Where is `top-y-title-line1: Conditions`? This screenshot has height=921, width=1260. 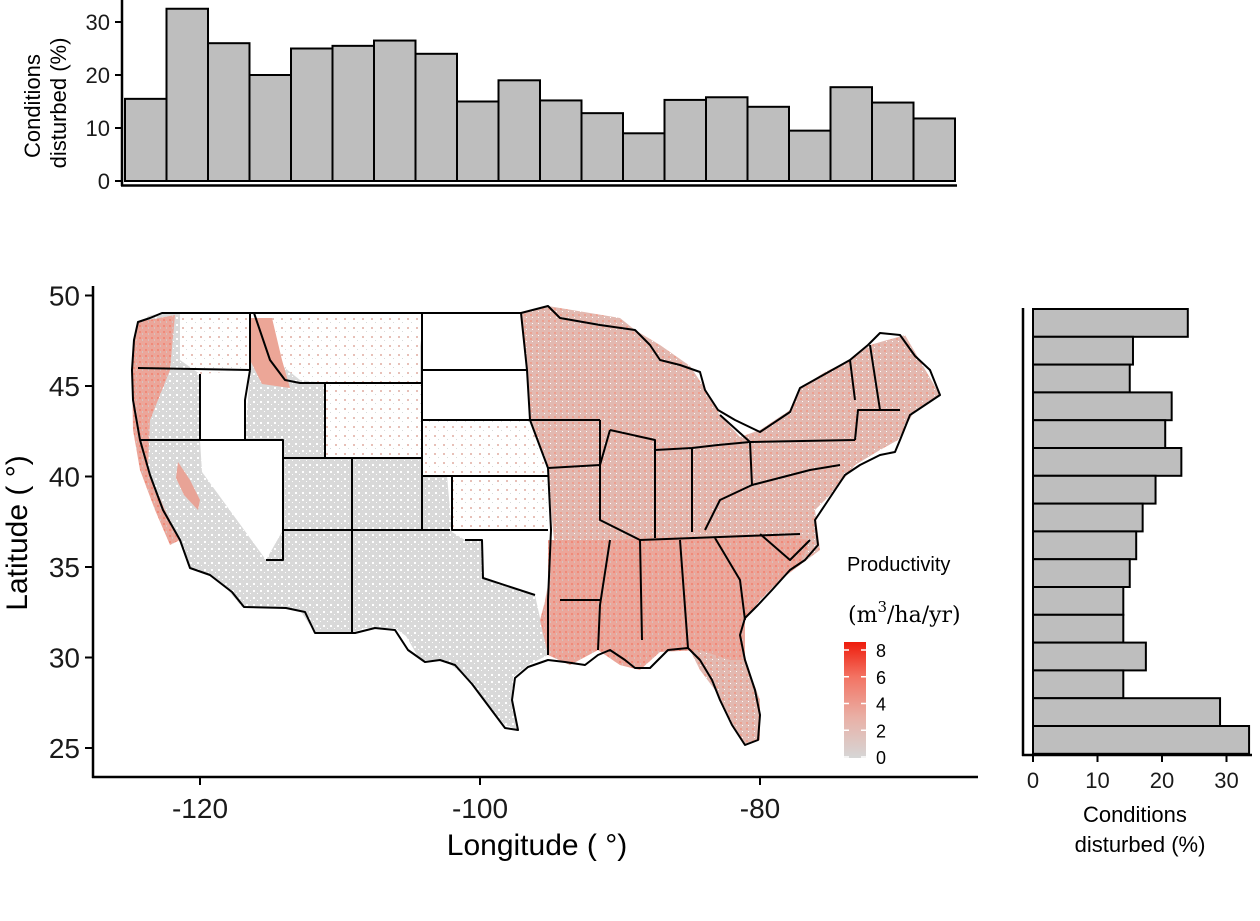 top-y-title-line1: Conditions is located at coordinates (32, 106).